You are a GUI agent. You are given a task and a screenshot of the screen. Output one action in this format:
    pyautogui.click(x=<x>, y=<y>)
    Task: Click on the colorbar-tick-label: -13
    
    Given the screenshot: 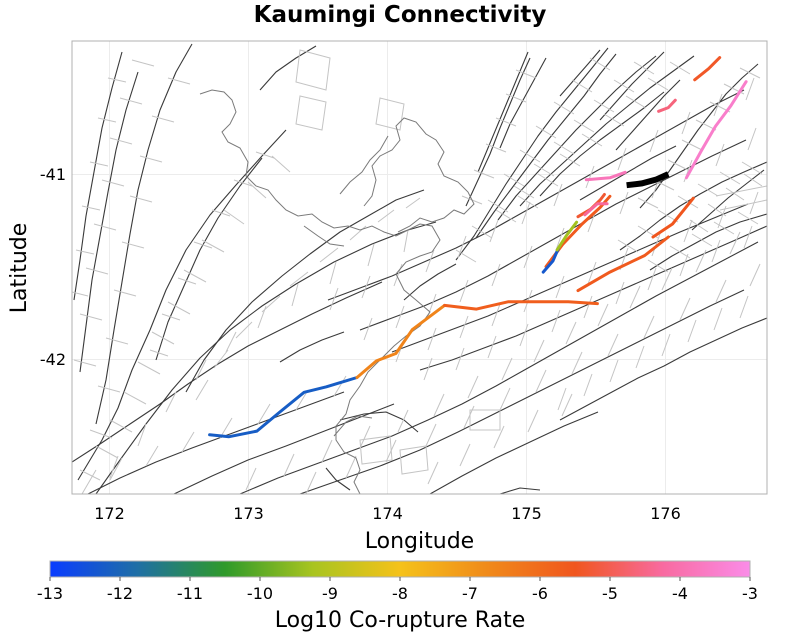 What is the action you would take?
    pyautogui.click(x=50, y=593)
    